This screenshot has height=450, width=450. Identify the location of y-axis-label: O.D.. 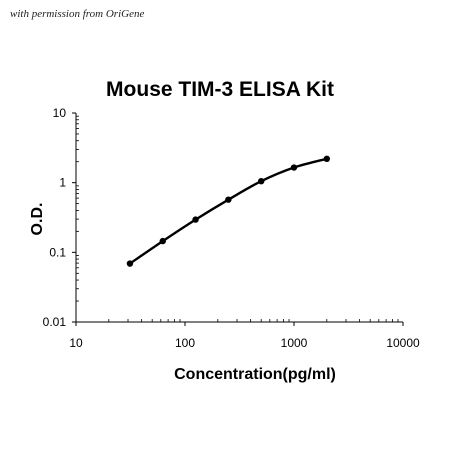
(37, 219).